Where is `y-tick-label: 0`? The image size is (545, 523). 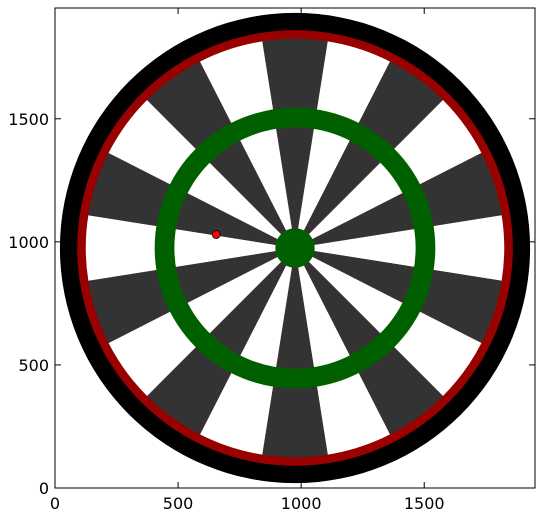 y-tick-label: 0 is located at coordinates (44, 488).